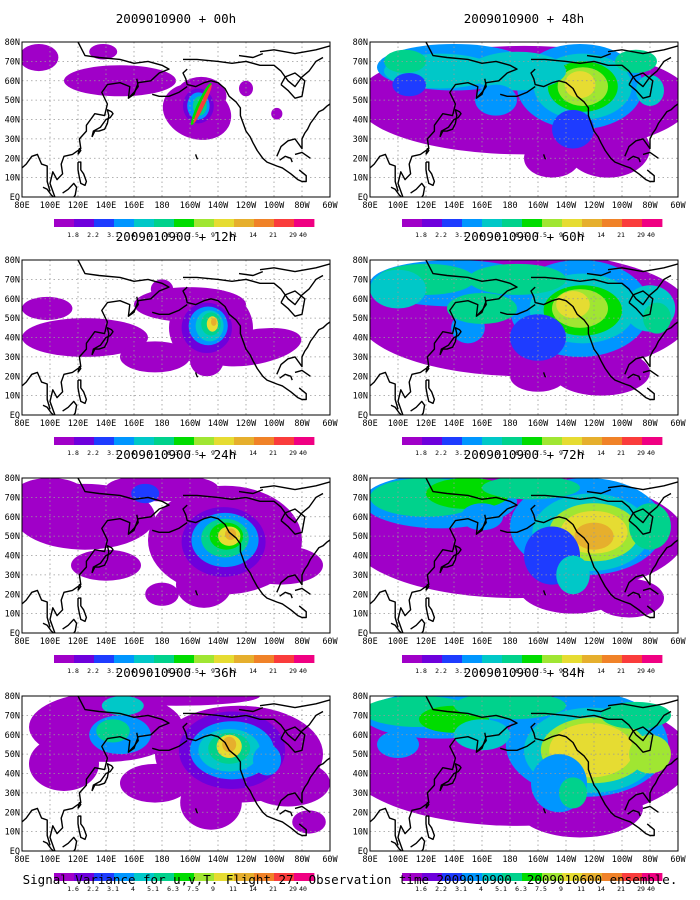 The image size is (700, 900). I want to click on longitude-label: 160E, so click(134, 424).